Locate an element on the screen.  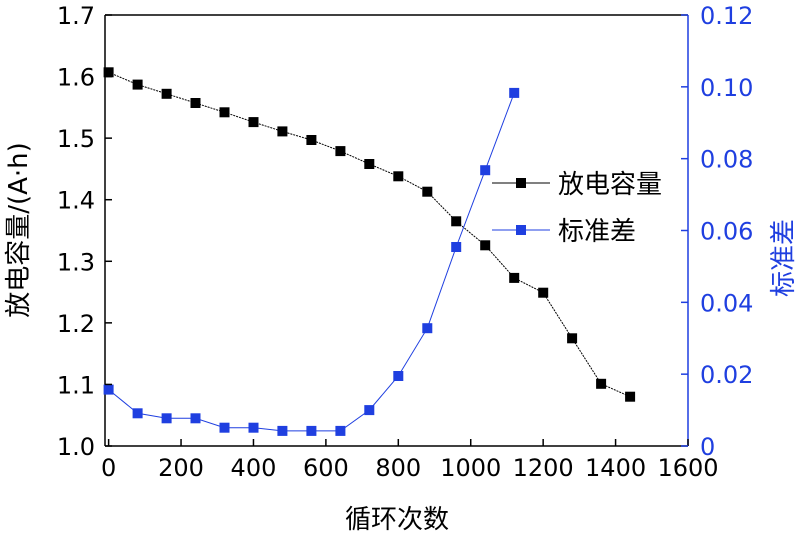
x-tick-label: 0 is located at coordinates (108, 468).